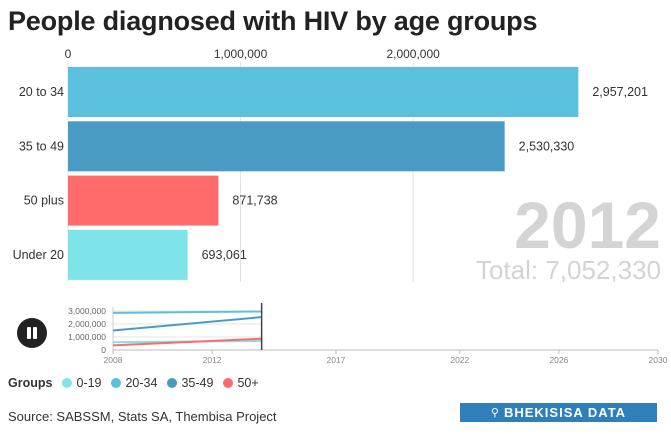  I want to click on chart-title: People diagnosed with HIV by age groups, so click(273, 21).